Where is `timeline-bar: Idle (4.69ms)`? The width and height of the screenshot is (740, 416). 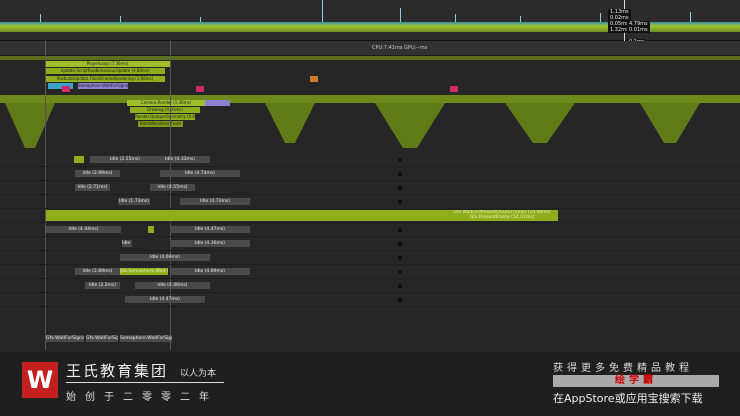 timeline-bar: Idle (4.69ms) is located at coordinates (165, 257).